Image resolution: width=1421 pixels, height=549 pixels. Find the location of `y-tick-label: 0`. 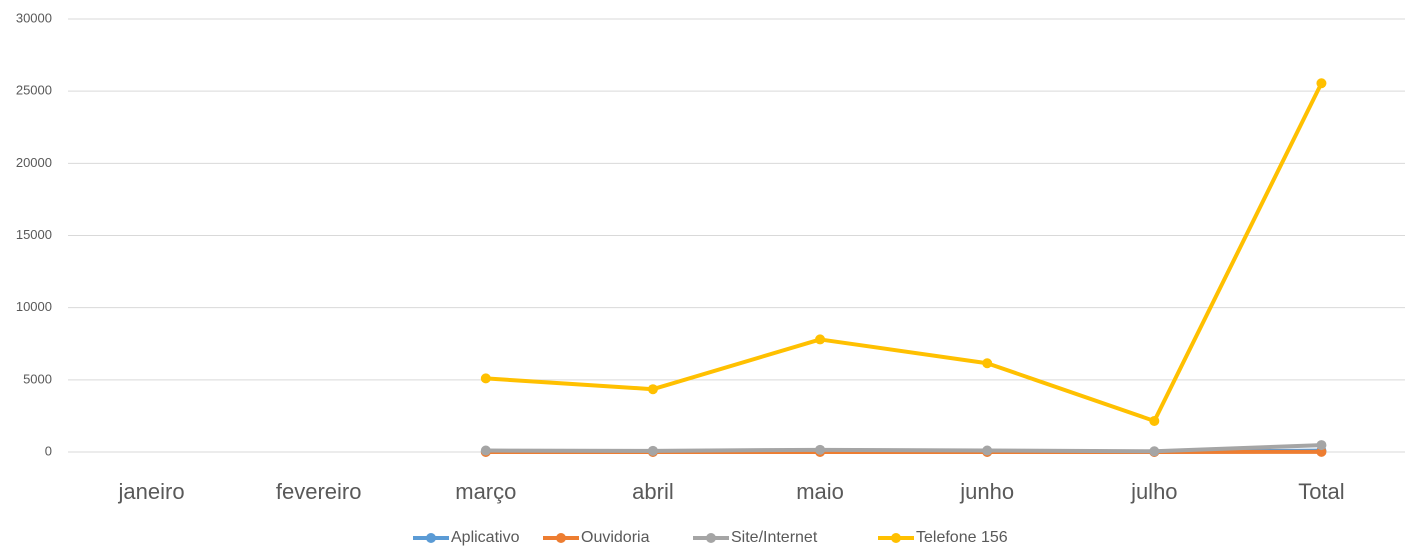

y-tick-label: 0 is located at coordinates (48, 450).